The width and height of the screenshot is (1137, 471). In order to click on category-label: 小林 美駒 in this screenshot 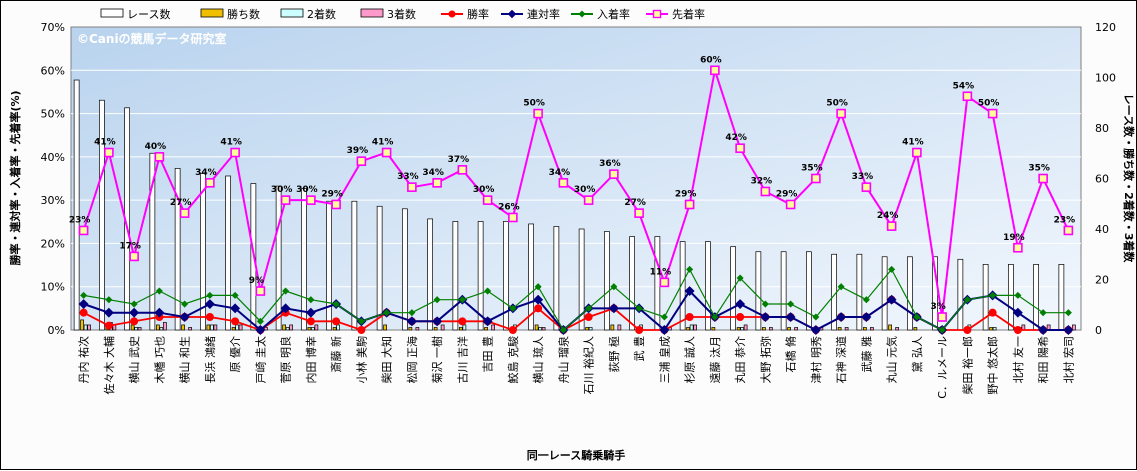, I will do `click(361, 360)`.